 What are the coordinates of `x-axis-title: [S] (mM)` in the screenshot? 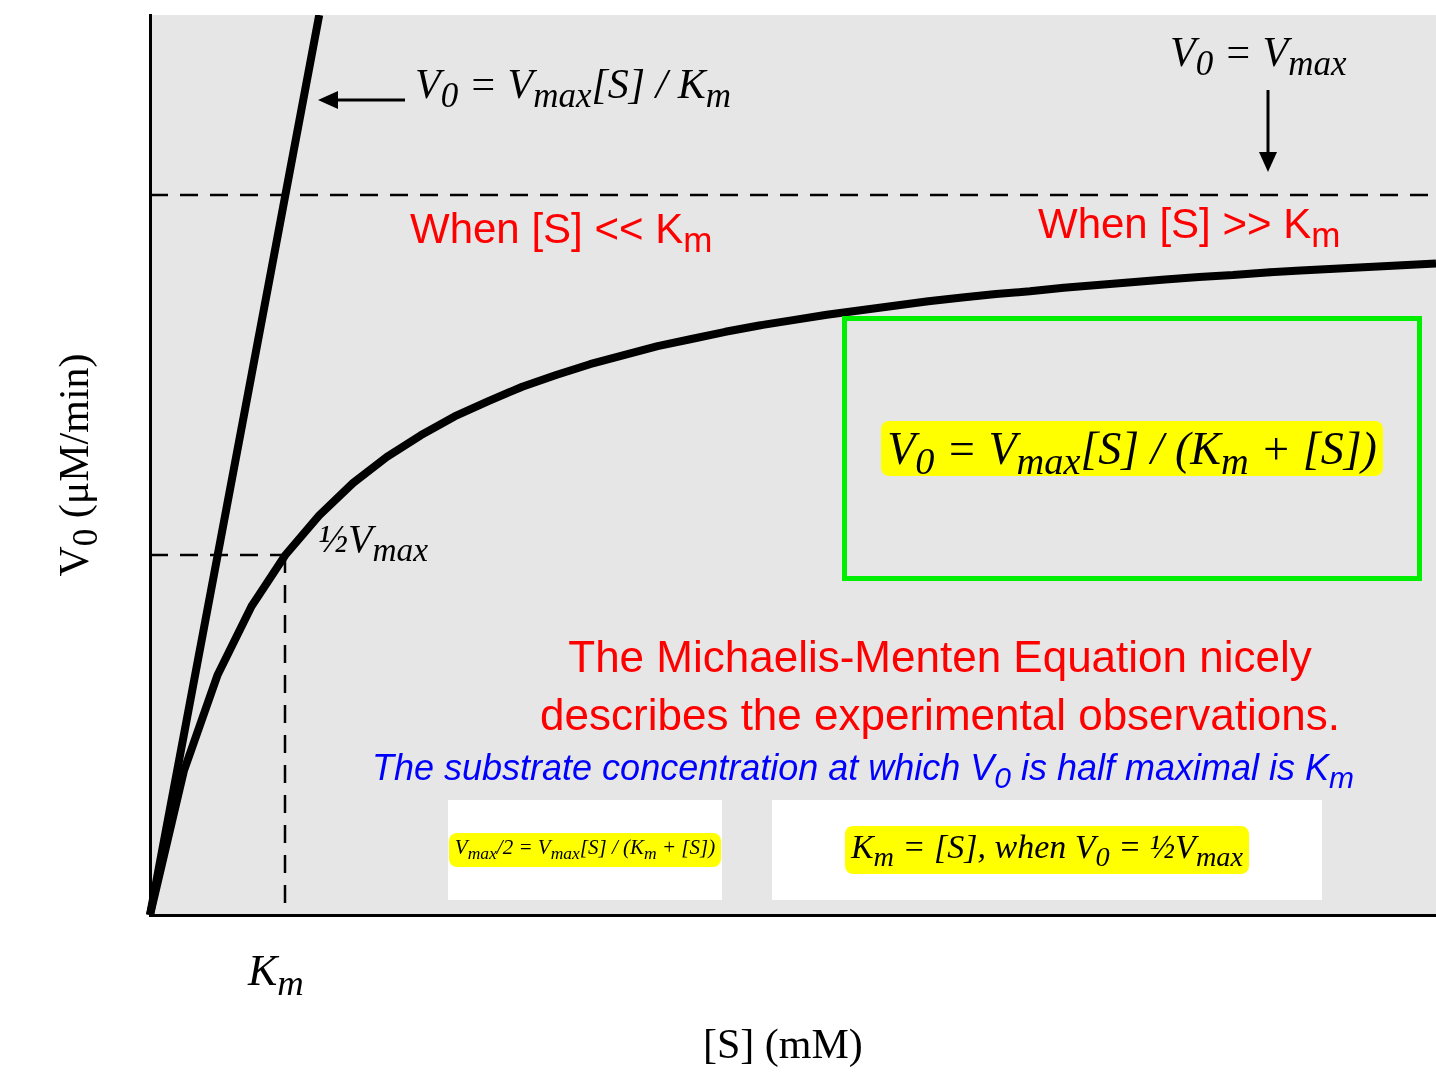 It's located at (783, 1044).